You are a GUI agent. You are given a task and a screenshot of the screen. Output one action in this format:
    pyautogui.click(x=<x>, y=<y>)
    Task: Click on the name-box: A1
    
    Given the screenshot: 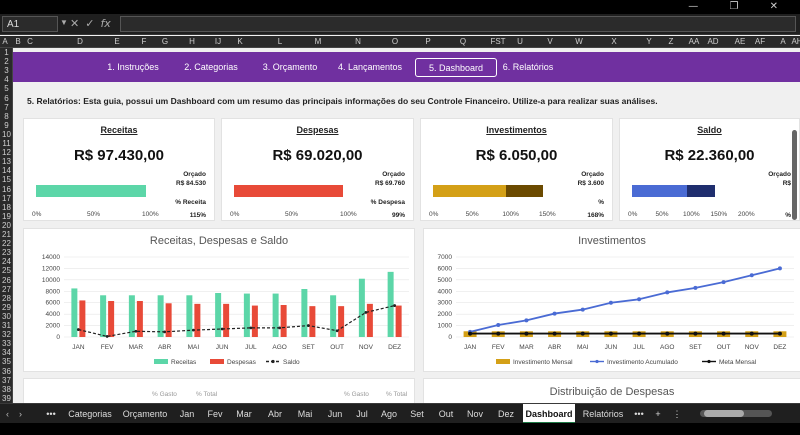 What is the action you would take?
    pyautogui.click(x=30, y=24)
    